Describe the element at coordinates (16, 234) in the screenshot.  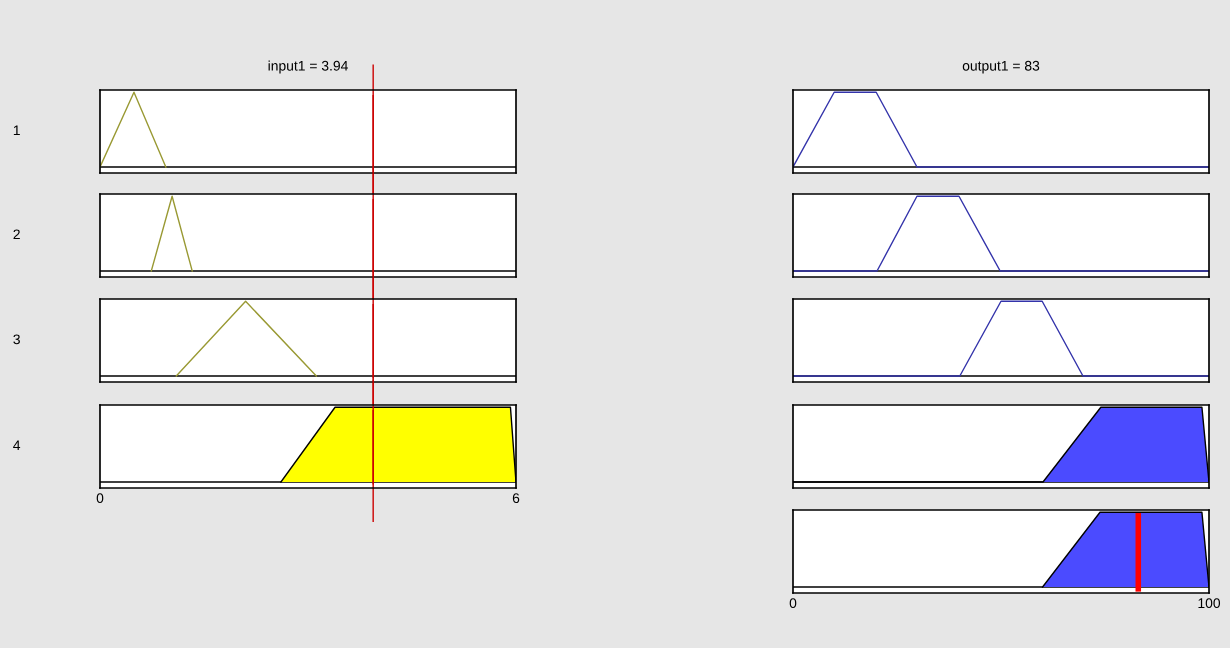
I see `y-axis-title: 2` at that location.